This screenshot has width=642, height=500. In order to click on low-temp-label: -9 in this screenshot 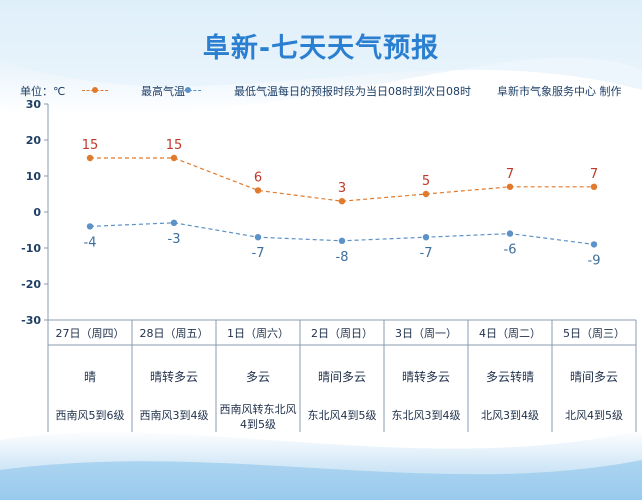, I will do `click(594, 260)`.